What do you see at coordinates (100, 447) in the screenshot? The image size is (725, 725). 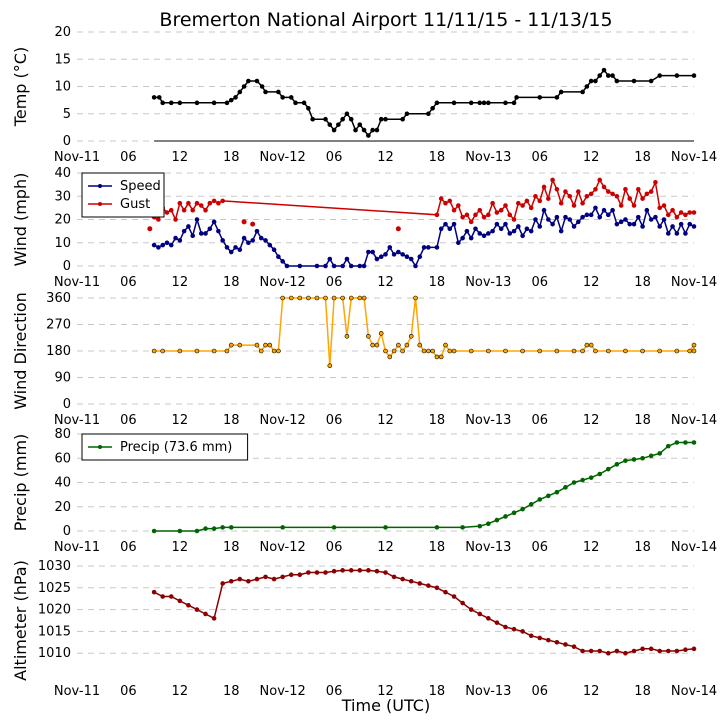 I see `legend-marker` at bounding box center [100, 447].